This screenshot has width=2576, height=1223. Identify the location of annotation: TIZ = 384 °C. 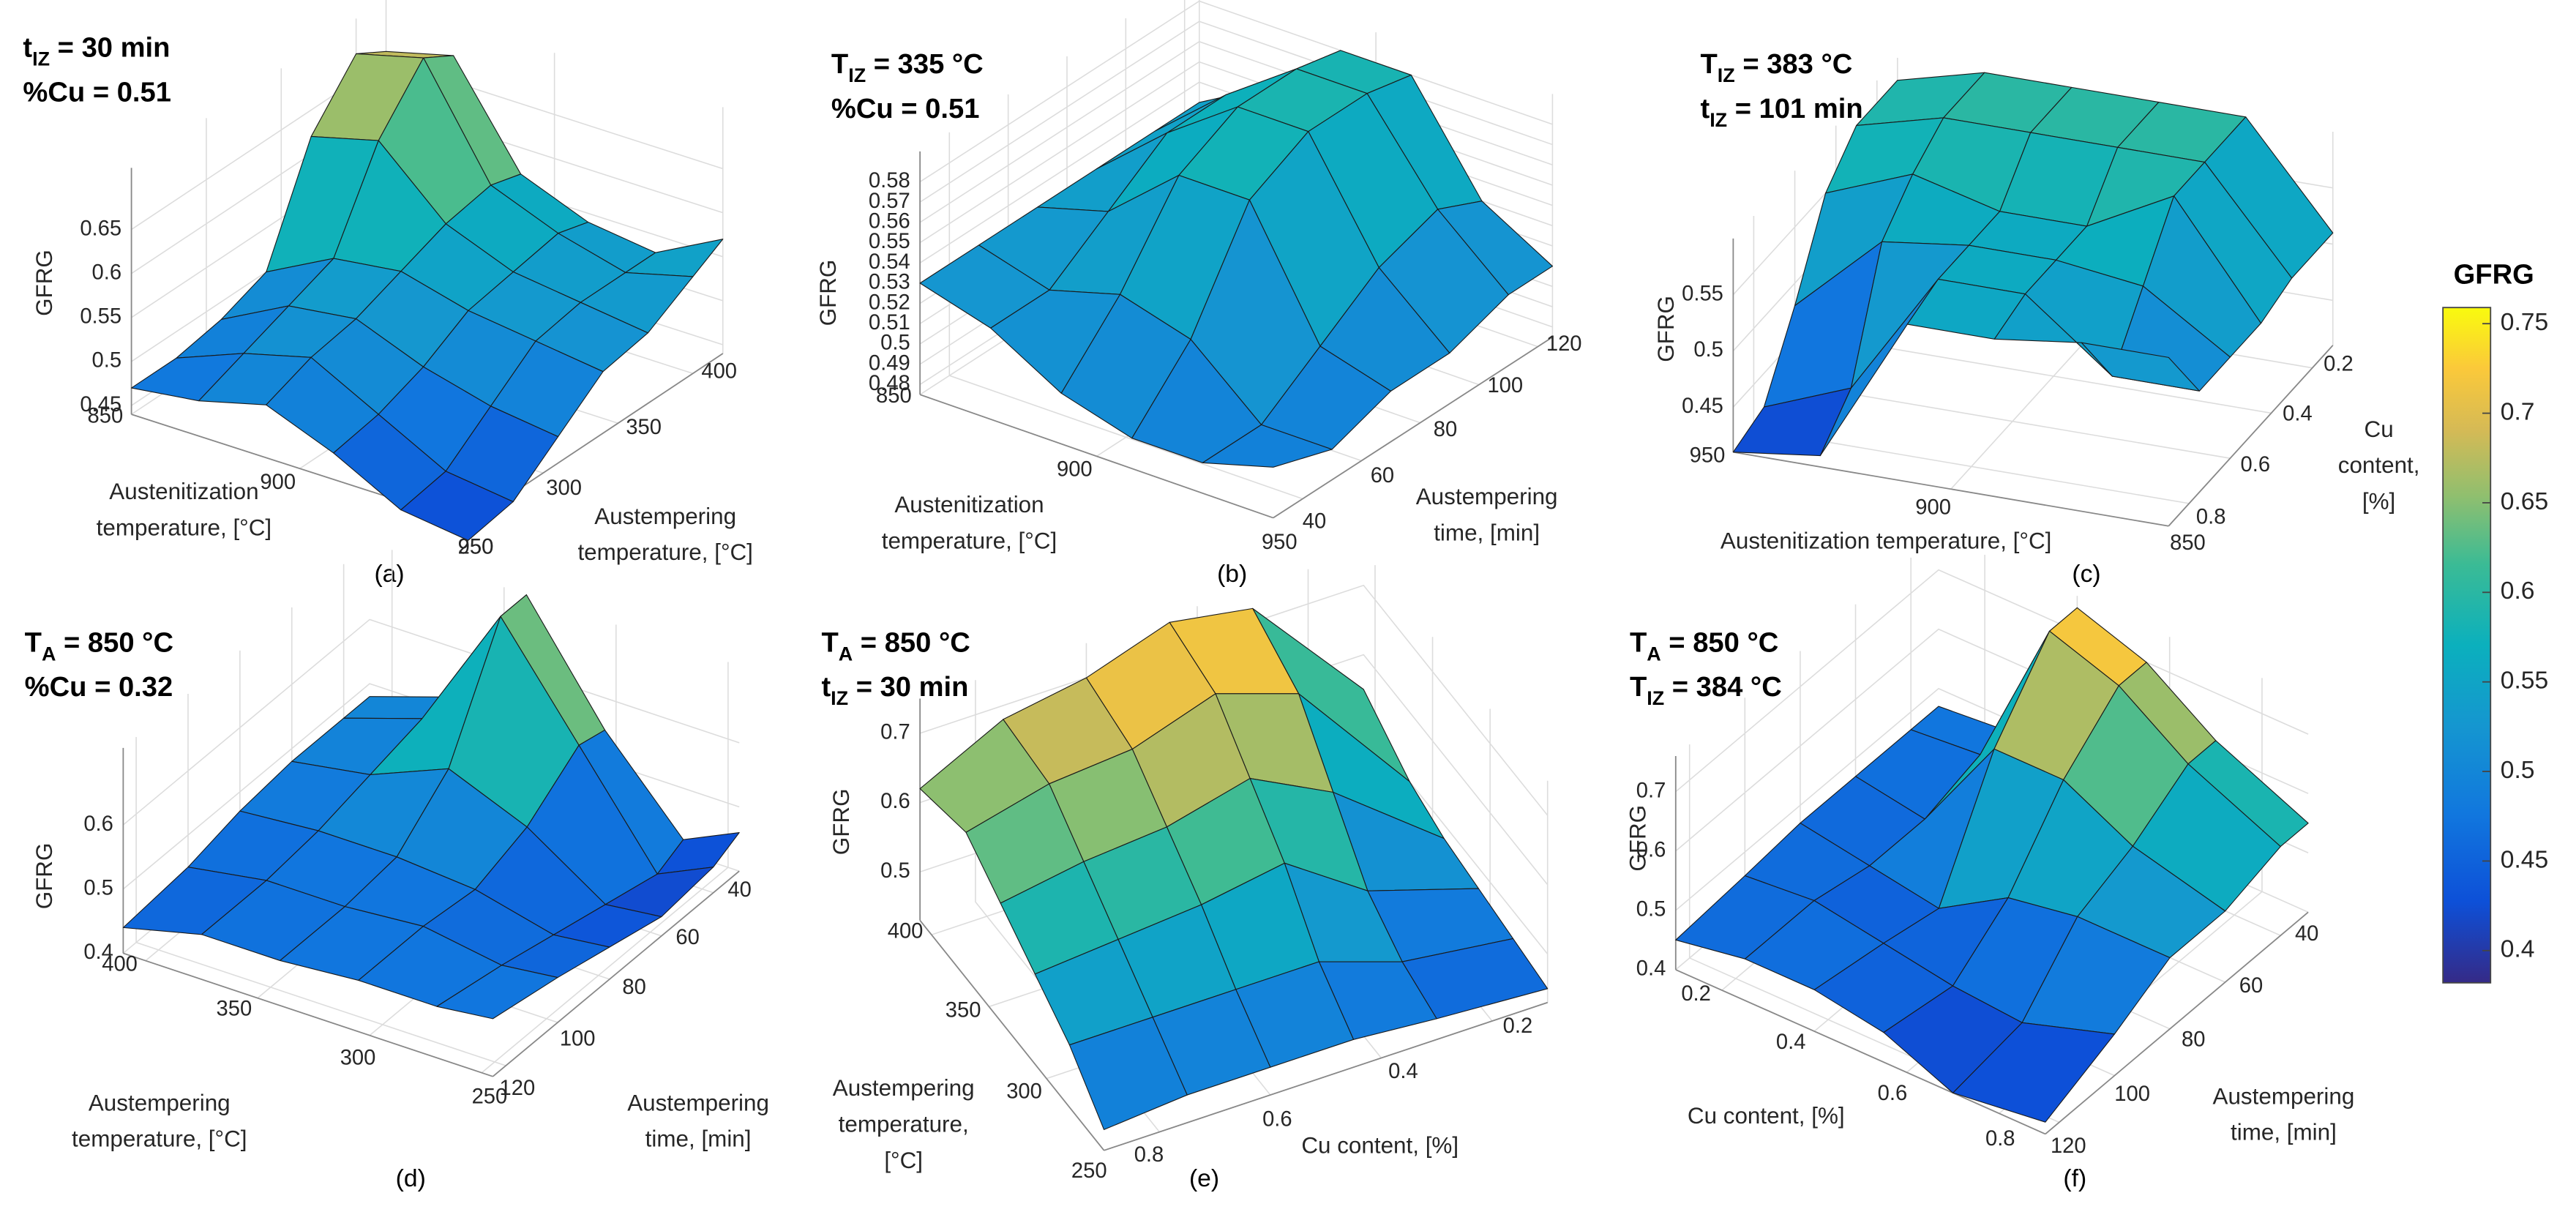
(1706, 690).